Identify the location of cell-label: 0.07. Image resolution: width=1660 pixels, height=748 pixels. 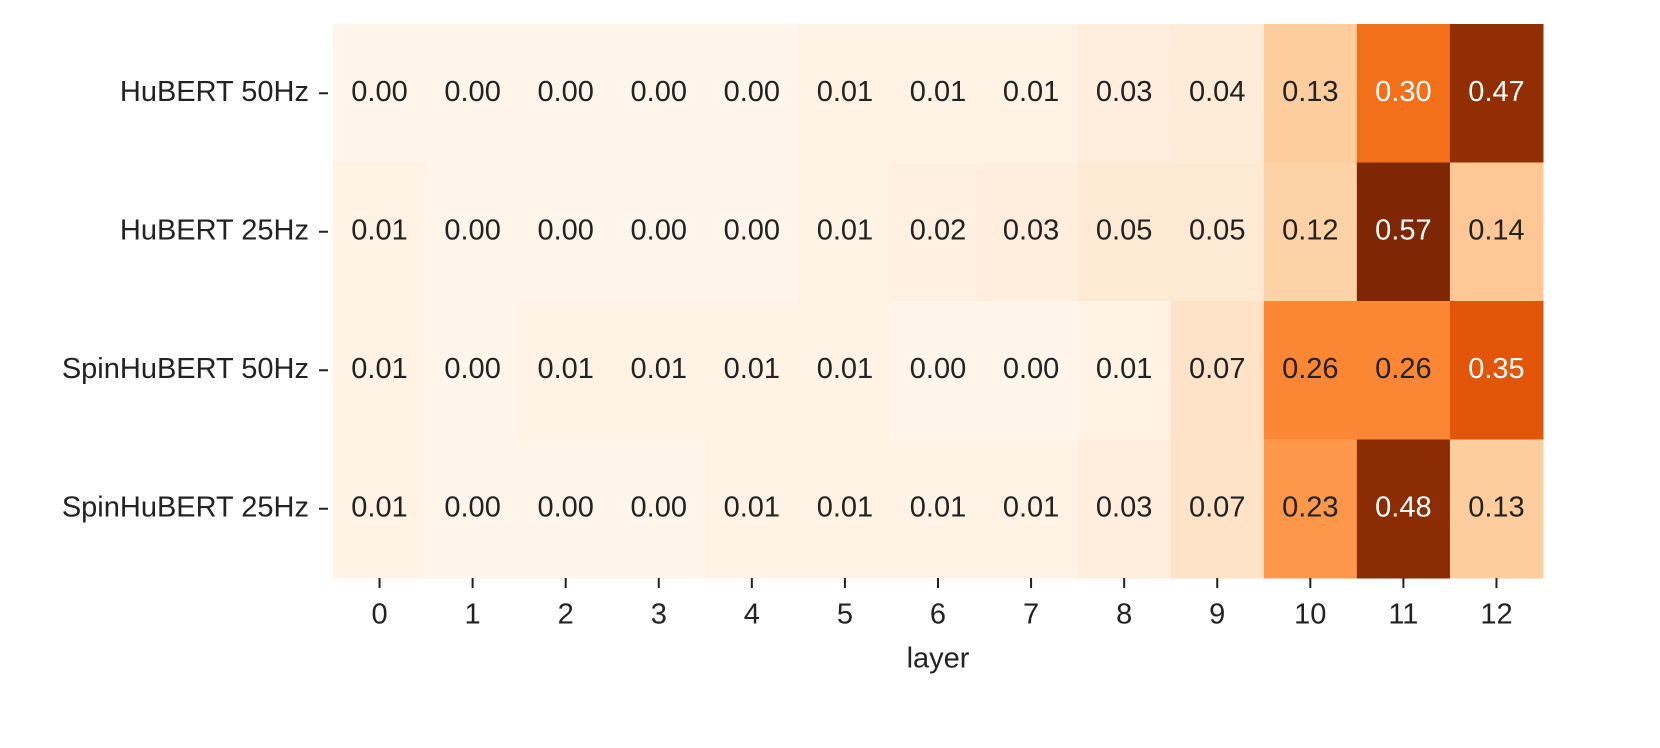
(1217, 507).